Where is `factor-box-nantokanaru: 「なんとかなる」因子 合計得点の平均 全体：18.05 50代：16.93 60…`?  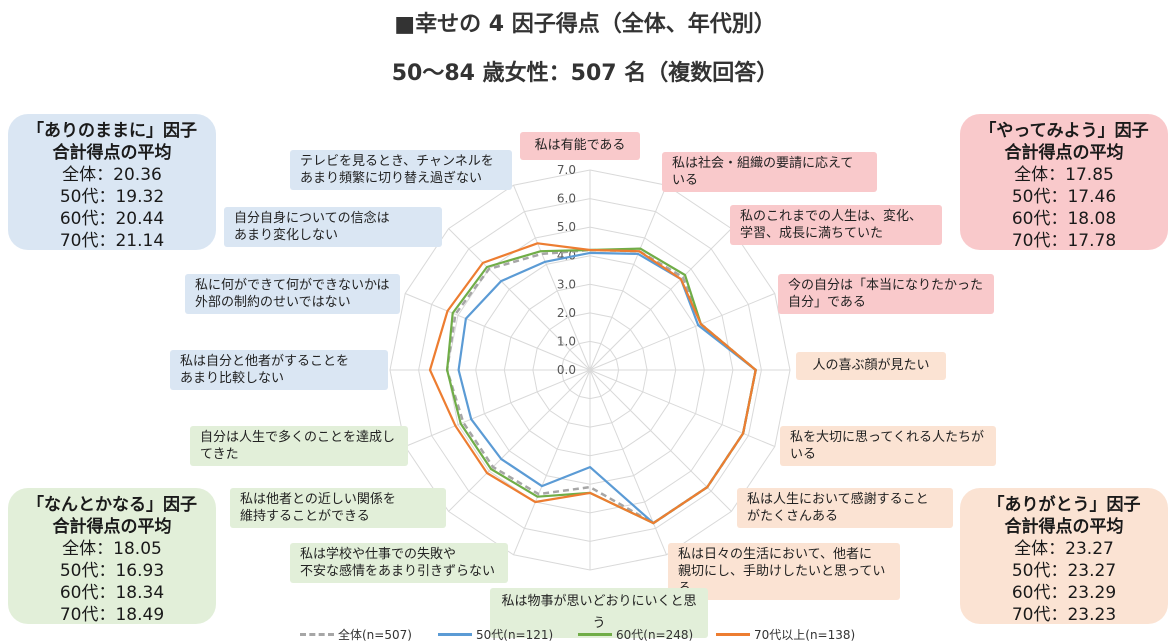
factor-box-nantokanaru: 「なんとかなる」因子 合計得点の平均 全体：18.05 50代：16.93 60… is located at coordinates (112, 556).